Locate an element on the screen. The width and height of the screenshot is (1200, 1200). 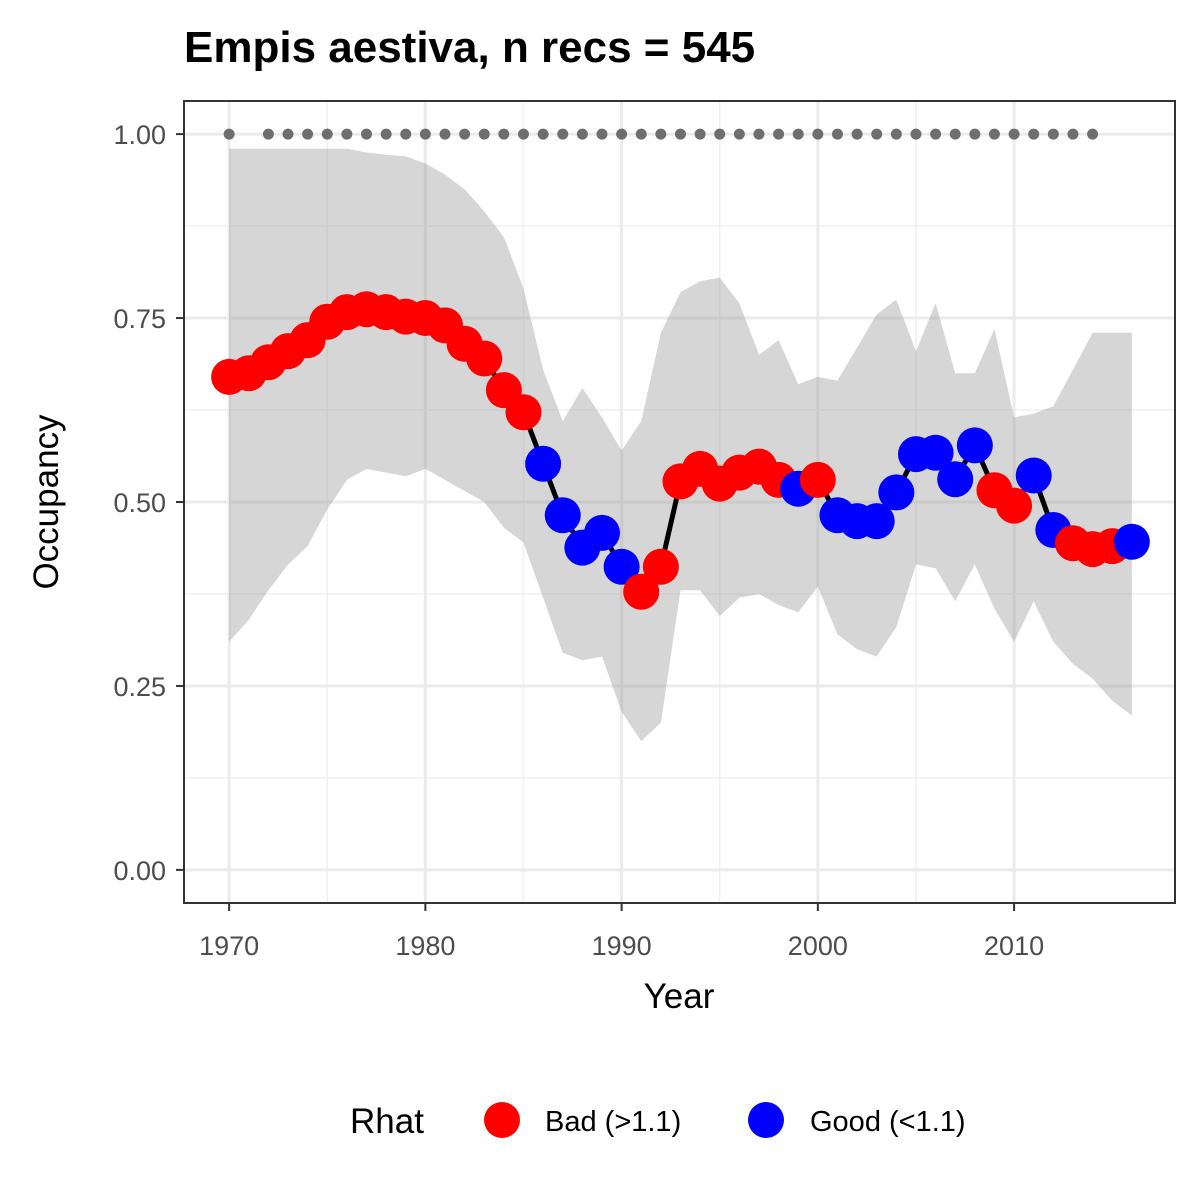
y-axis-ticks: 0.00 0.25 0.50 0.75 1.00 is located at coordinates (148, 503).